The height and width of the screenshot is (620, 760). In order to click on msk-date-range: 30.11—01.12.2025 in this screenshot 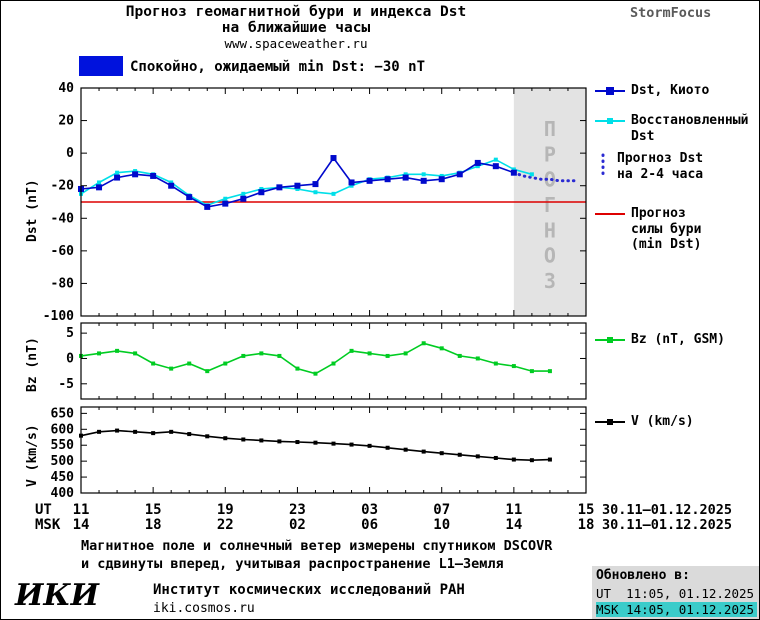, I will do `click(667, 525)`.